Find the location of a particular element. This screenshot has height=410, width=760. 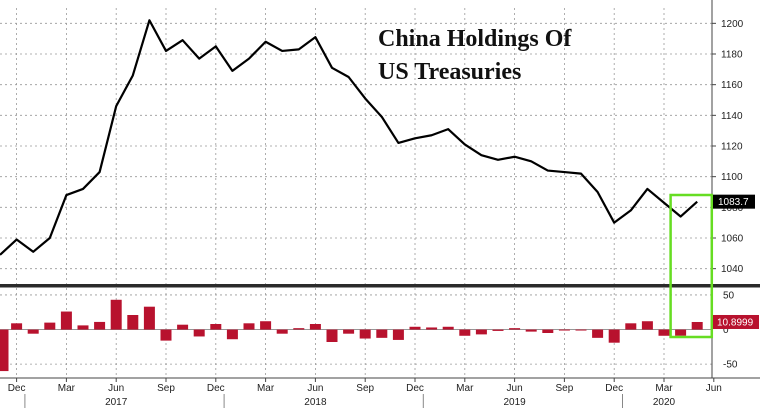

chart-title: China Holdings Of is located at coordinates (475, 39).